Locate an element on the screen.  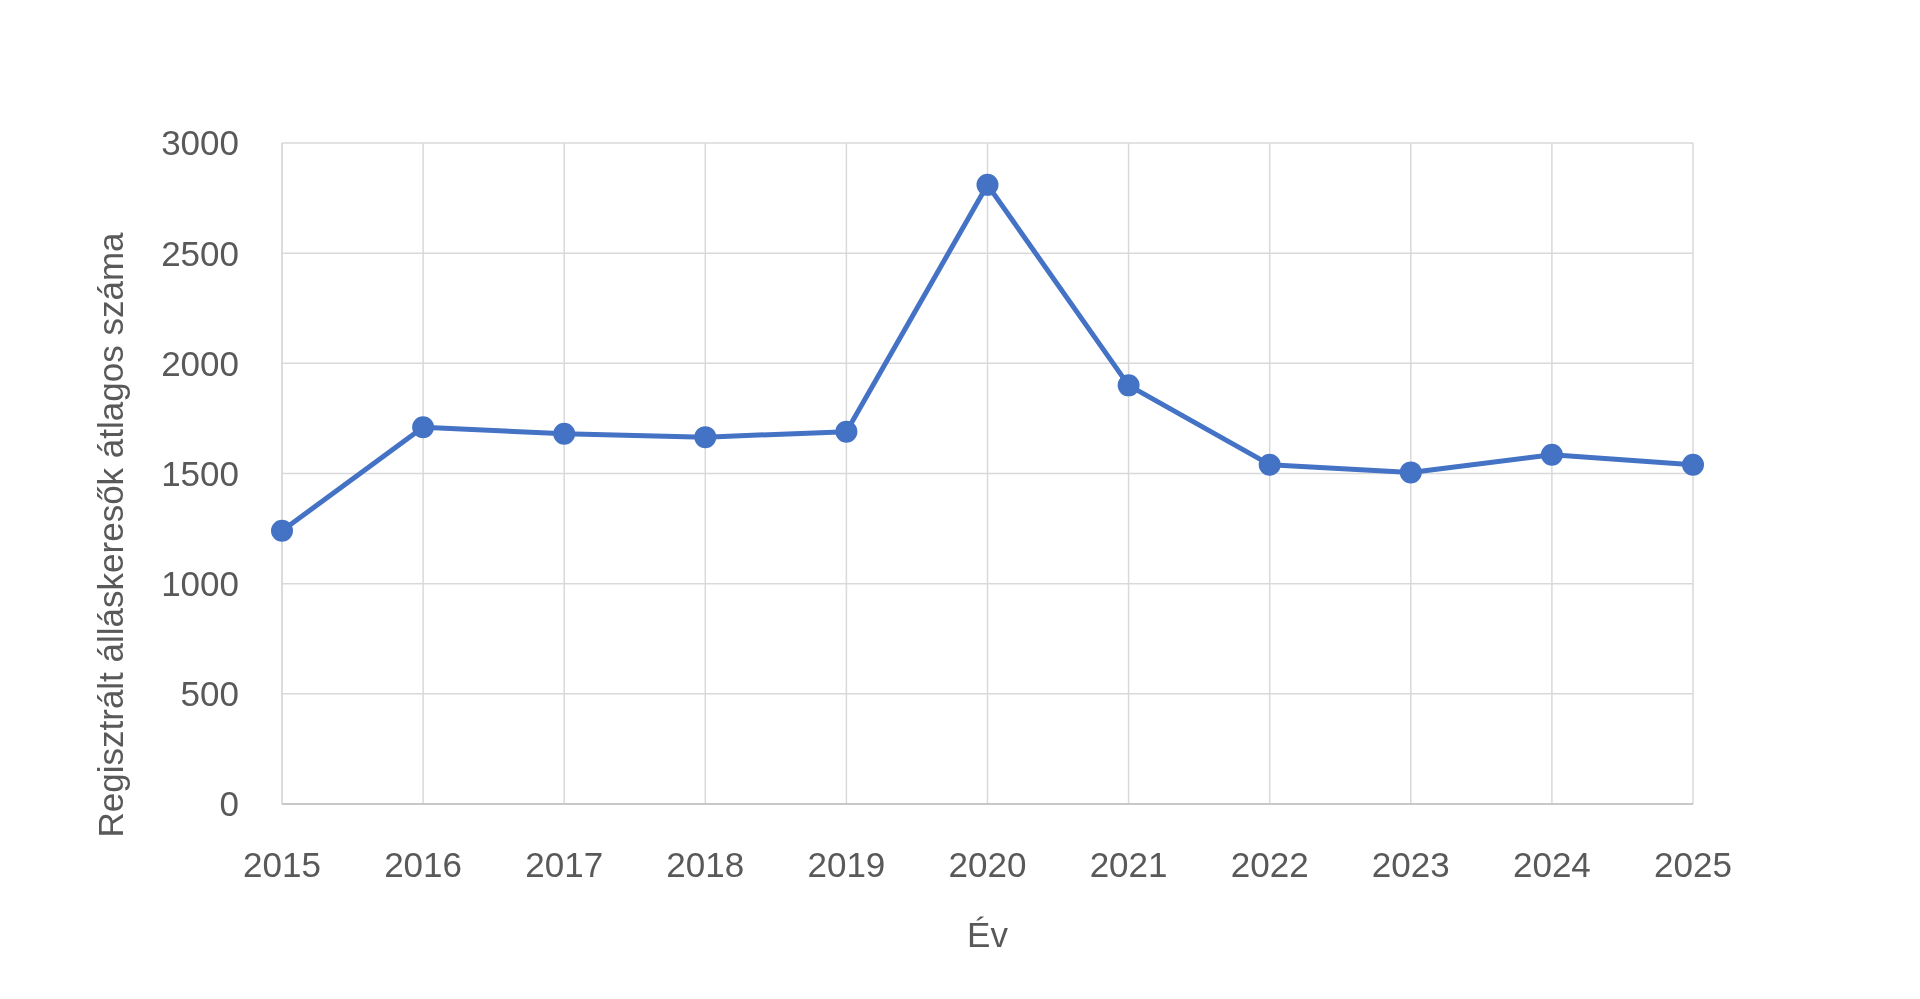
x-tick-label: 2019 is located at coordinates (846, 864).